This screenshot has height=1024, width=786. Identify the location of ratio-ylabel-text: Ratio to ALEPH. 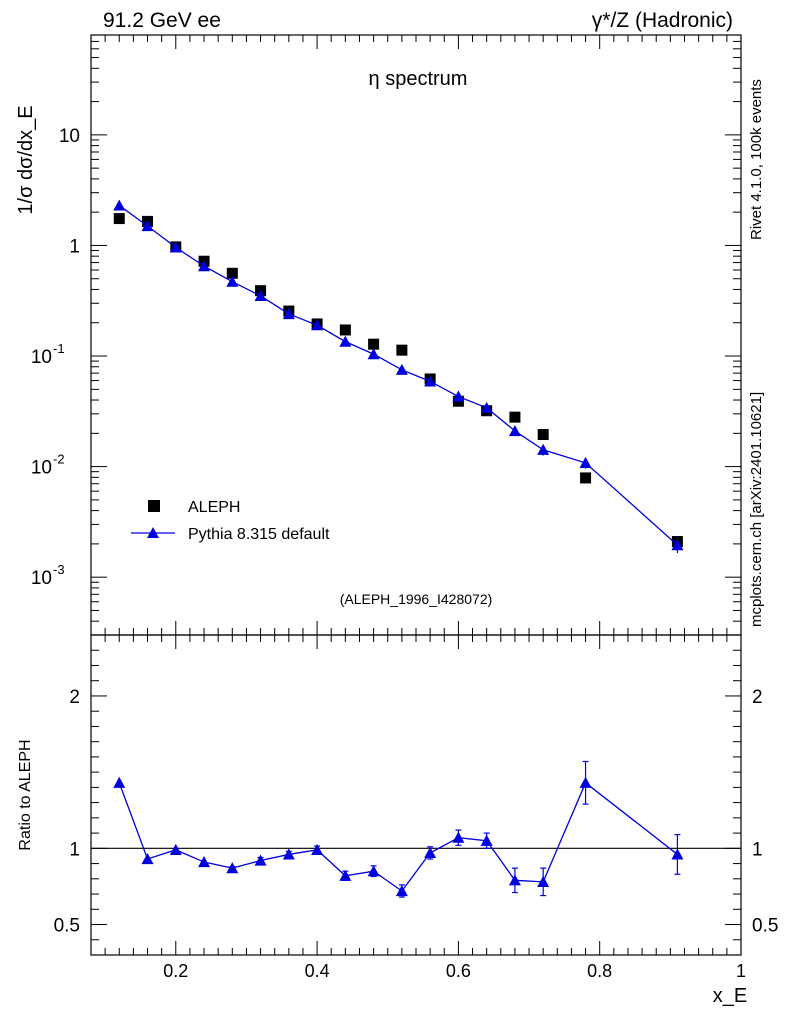
(25, 794).